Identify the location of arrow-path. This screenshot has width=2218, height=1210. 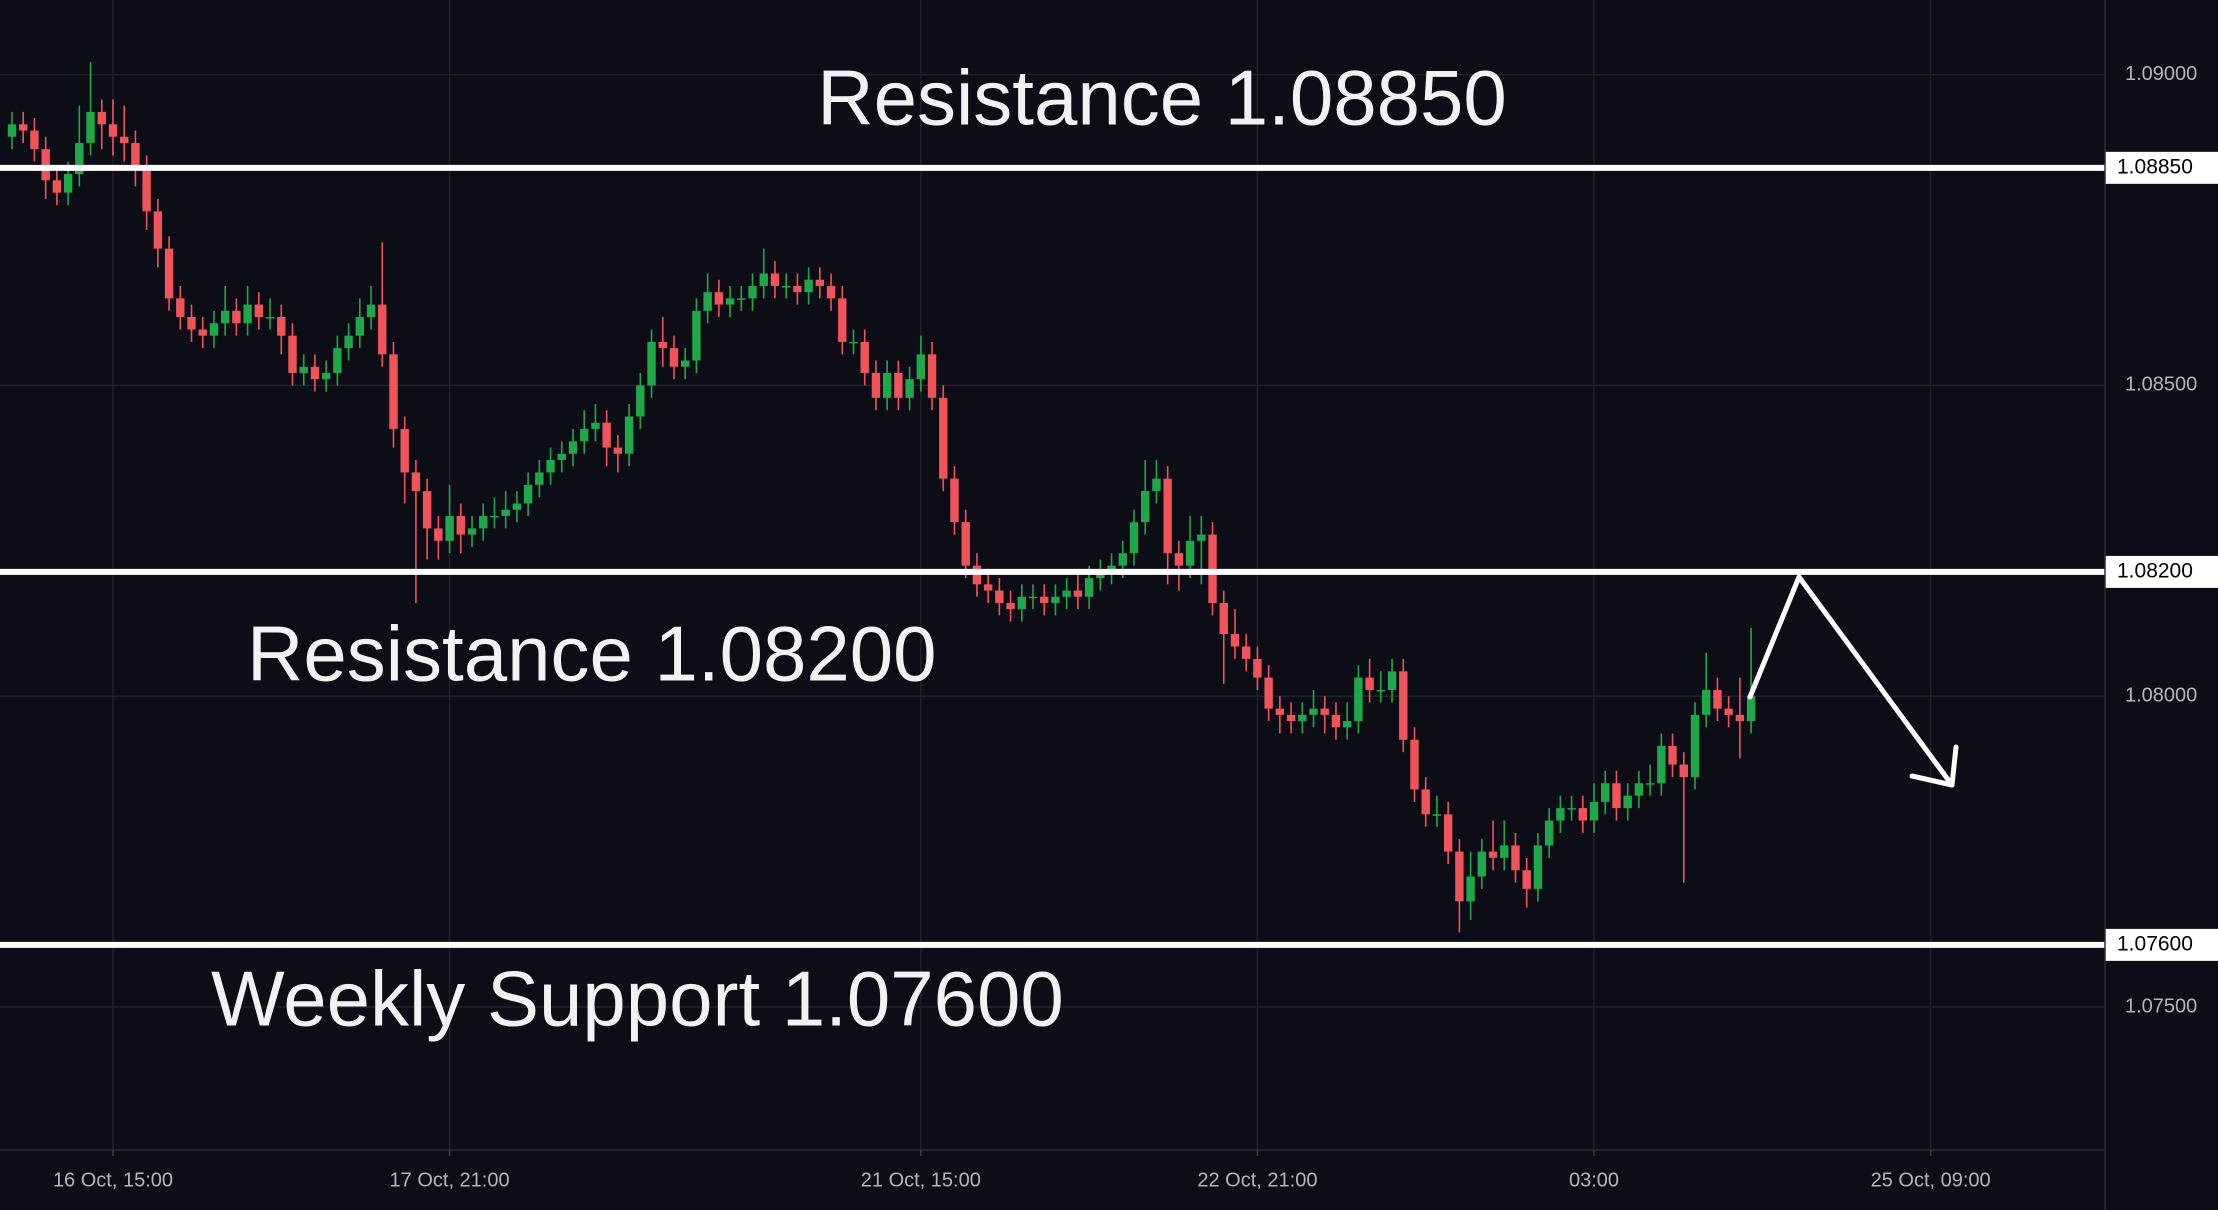
(1851, 681).